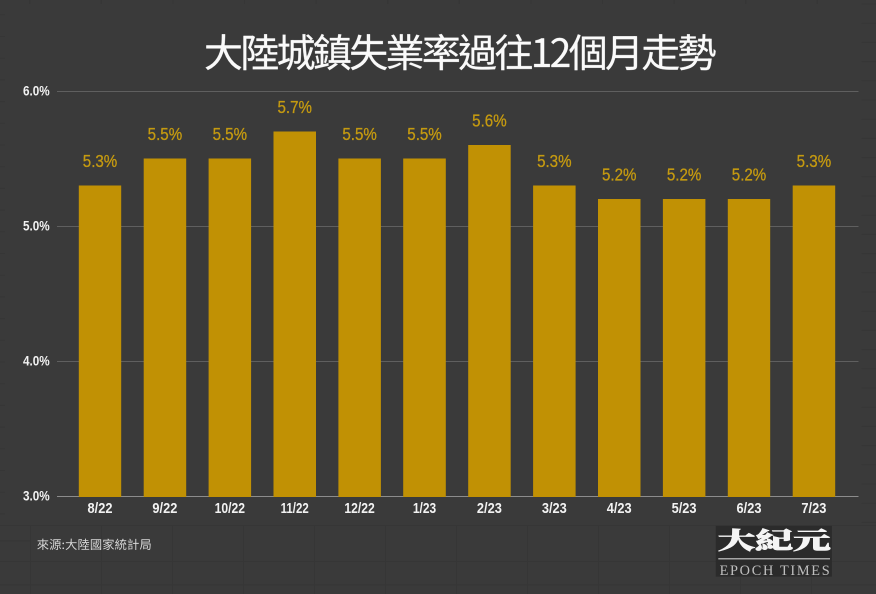 The image size is (876, 594). Describe the element at coordinates (554, 508) in the screenshot. I see `svg-text: 3/23` at that location.